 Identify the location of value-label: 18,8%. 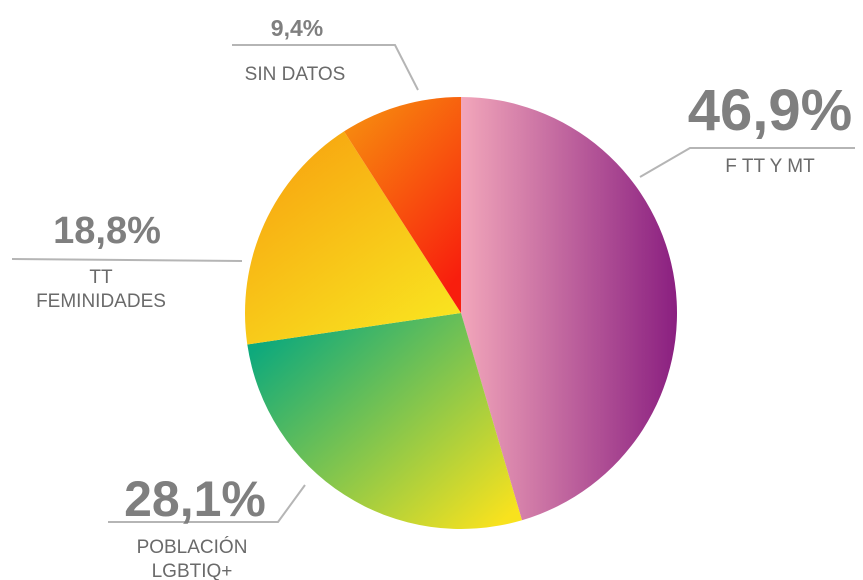
(107, 231).